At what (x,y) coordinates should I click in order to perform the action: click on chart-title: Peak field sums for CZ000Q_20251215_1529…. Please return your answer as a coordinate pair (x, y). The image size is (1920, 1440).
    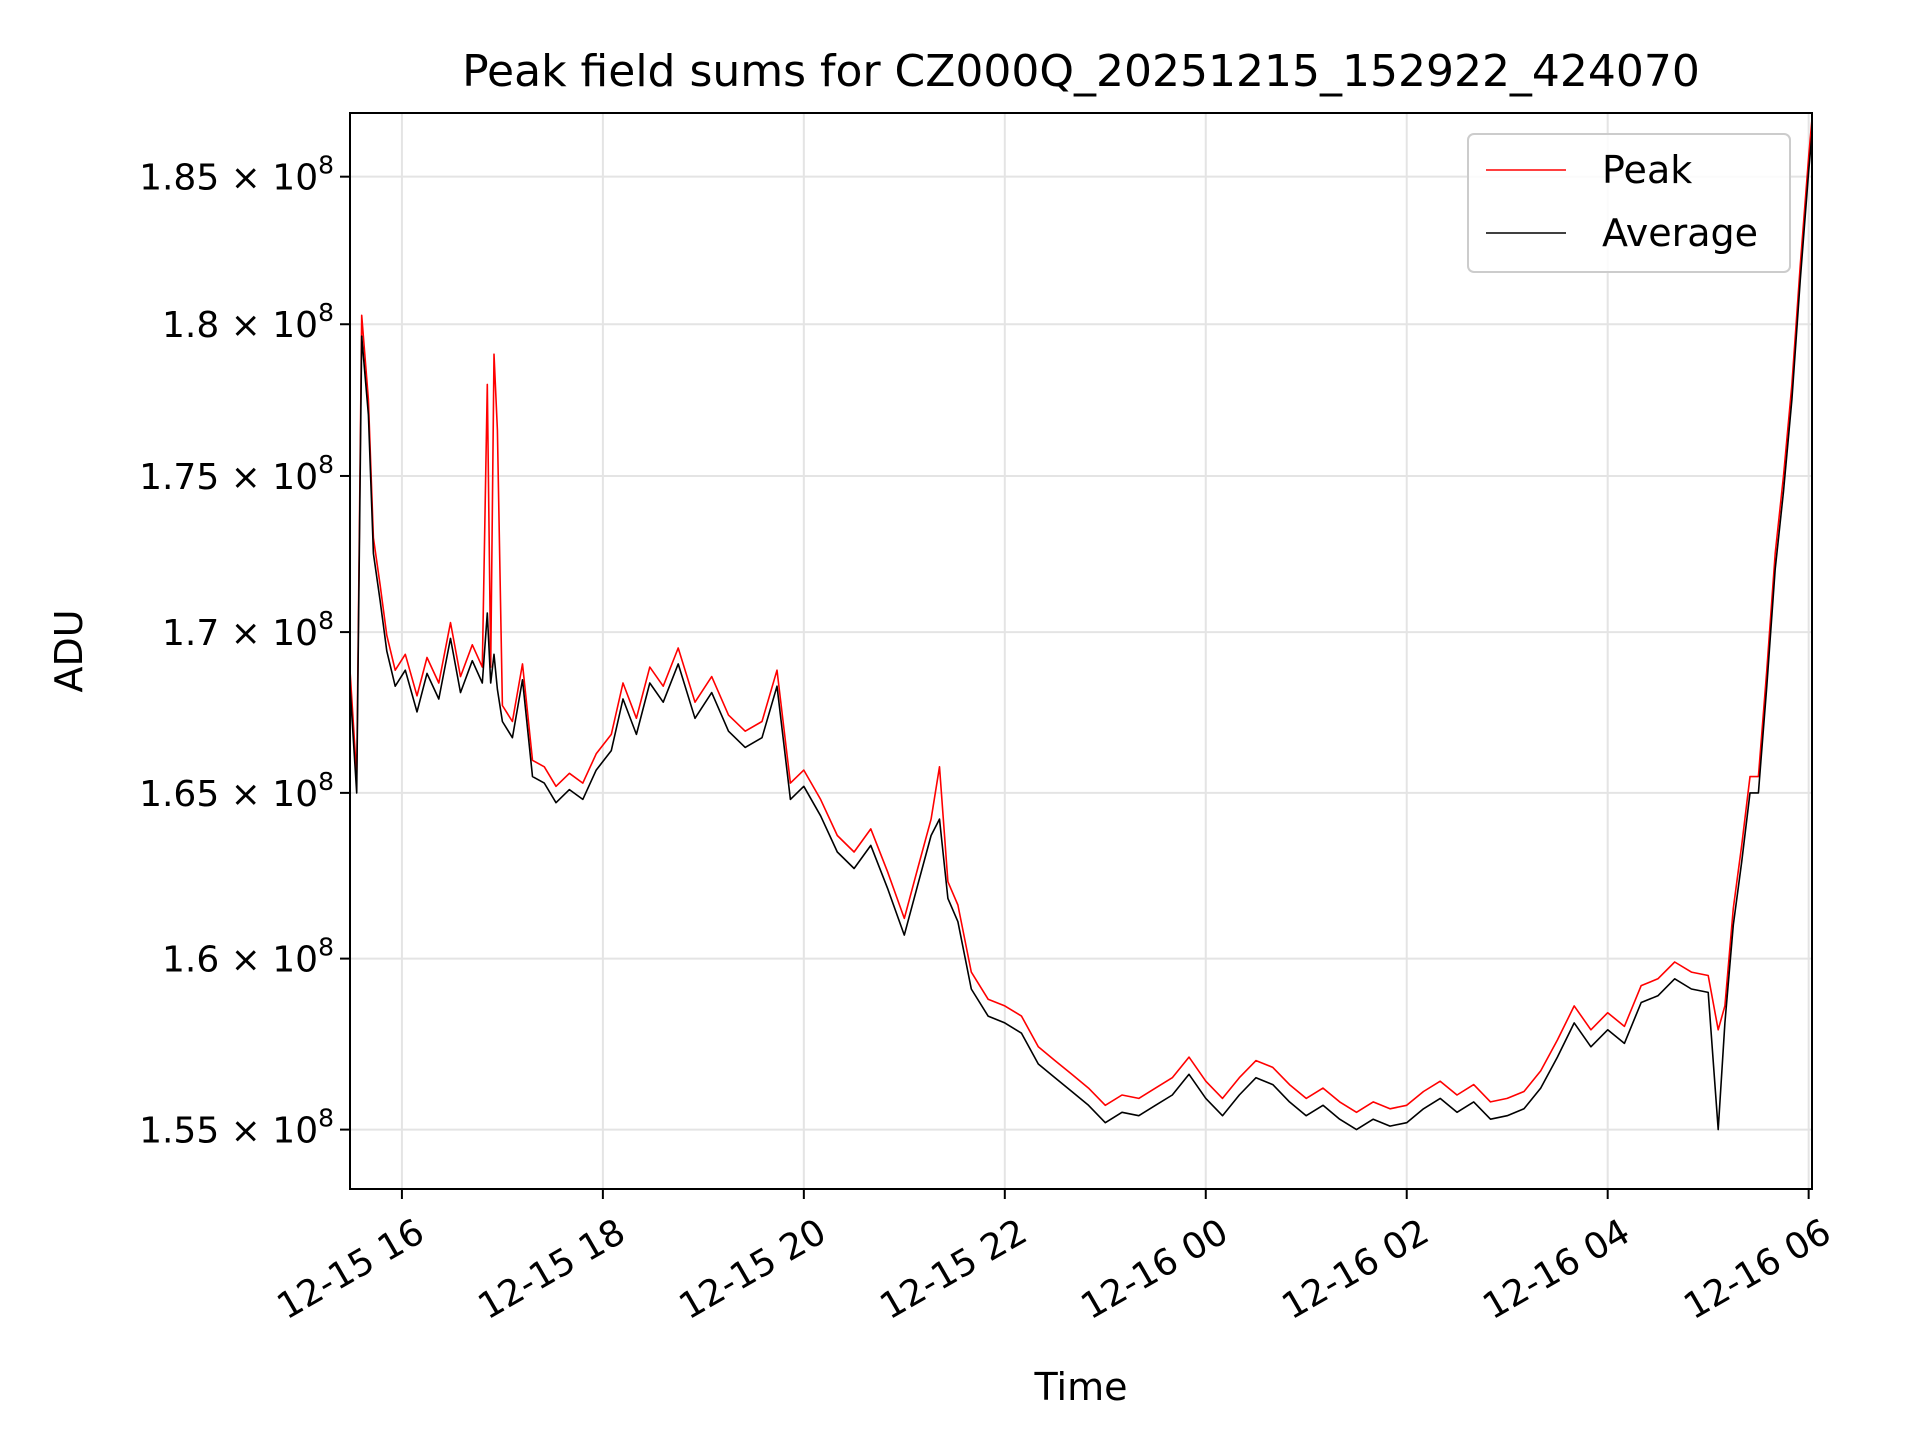
    Looking at the image, I should click on (1081, 71).